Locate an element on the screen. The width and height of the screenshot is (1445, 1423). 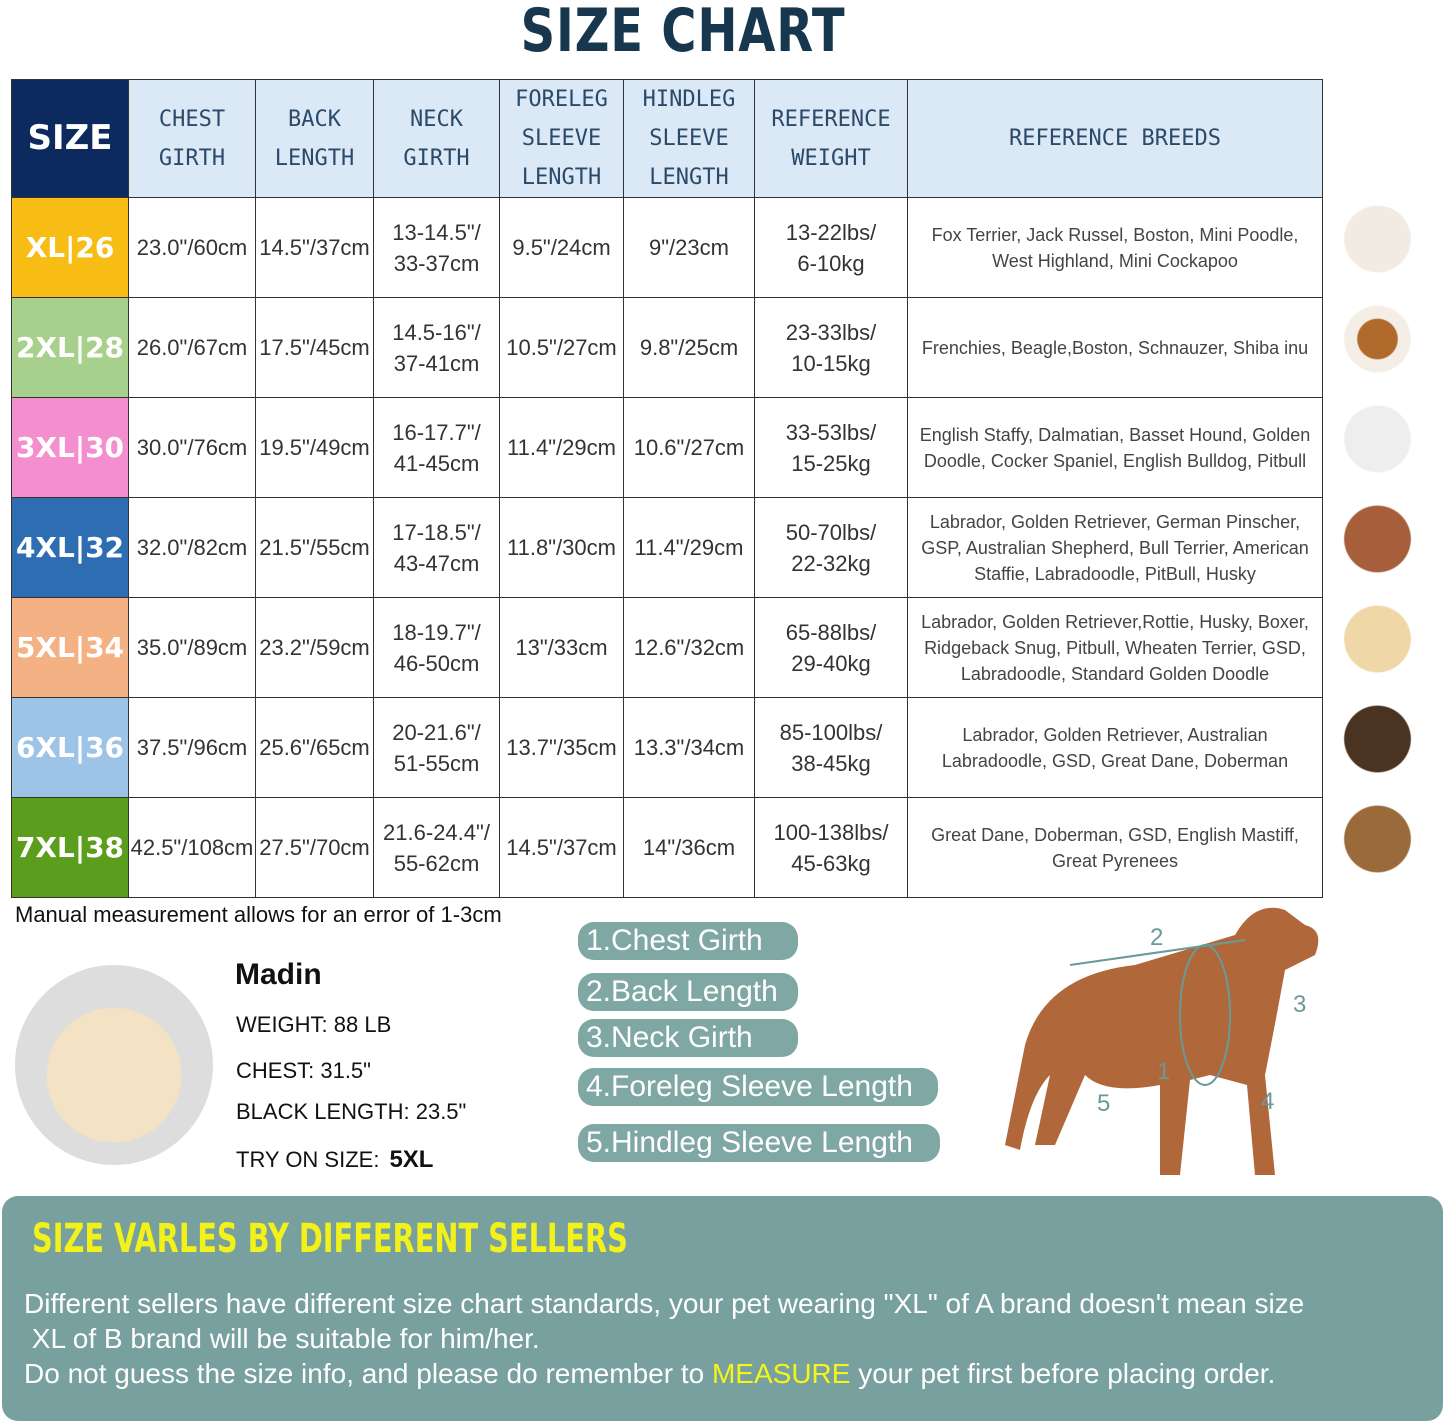
example-dog-name: Madin is located at coordinates (278, 974).